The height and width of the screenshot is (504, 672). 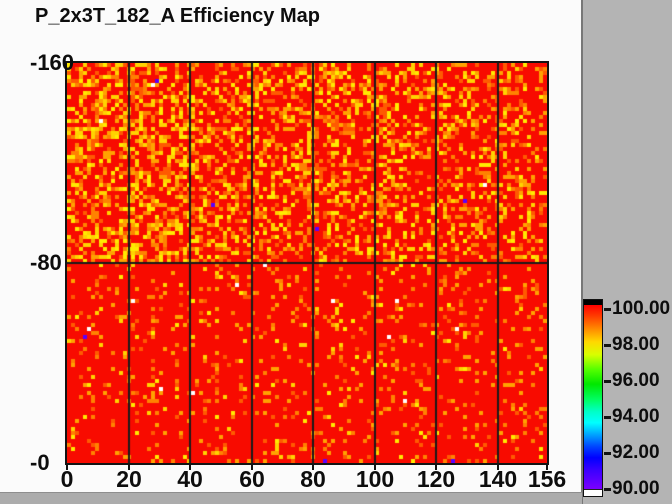 I want to click on window-bottom-border, so click(x=291, y=498).